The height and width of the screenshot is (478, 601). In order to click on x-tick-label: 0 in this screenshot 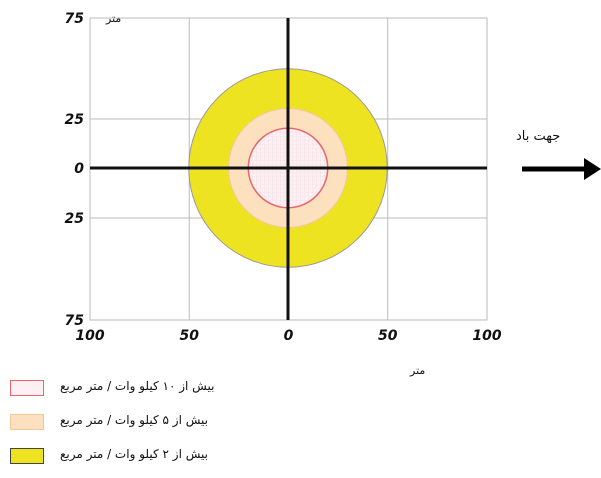, I will do `click(289, 336)`.